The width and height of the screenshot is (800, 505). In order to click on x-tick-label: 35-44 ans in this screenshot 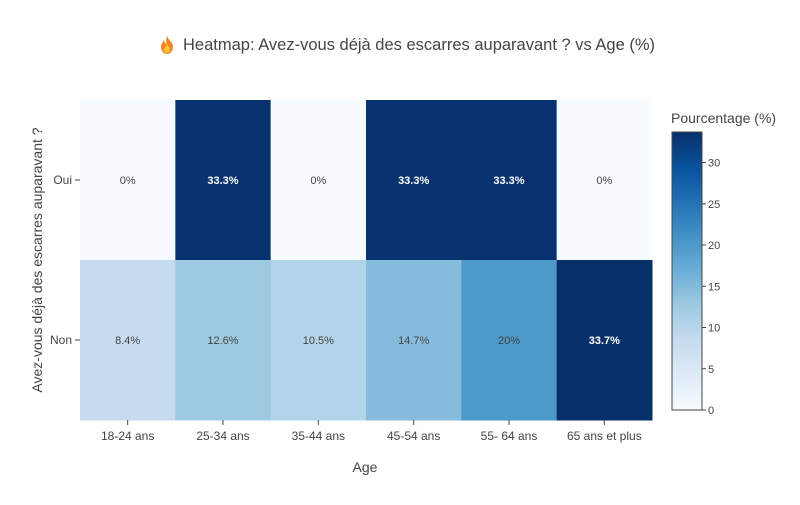, I will do `click(318, 436)`.